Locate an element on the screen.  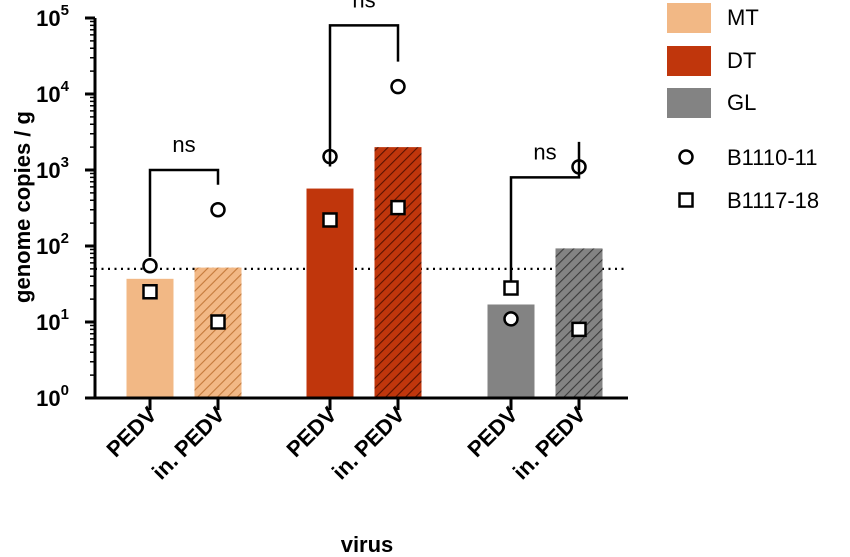
legend-swatch-gl is located at coordinates (689, 103).